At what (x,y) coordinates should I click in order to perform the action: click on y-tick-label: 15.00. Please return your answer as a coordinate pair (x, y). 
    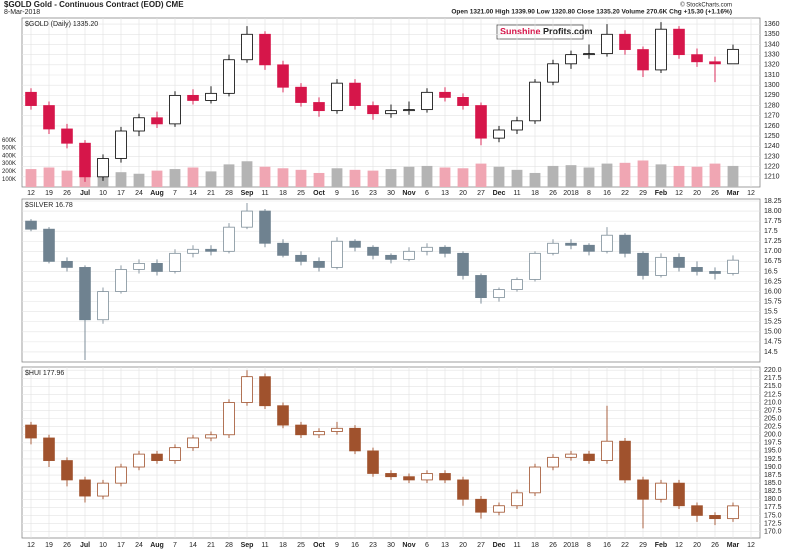
    Looking at the image, I should click on (773, 332).